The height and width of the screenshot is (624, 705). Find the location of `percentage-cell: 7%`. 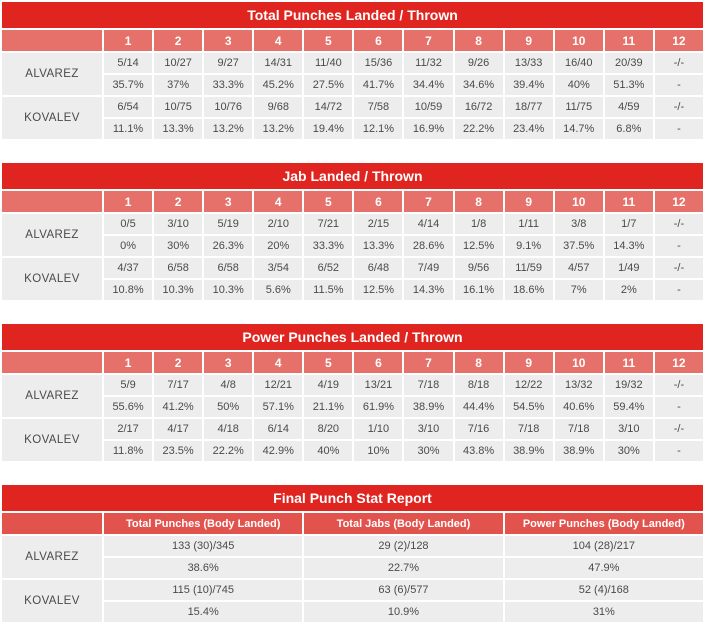

percentage-cell: 7% is located at coordinates (578, 290).